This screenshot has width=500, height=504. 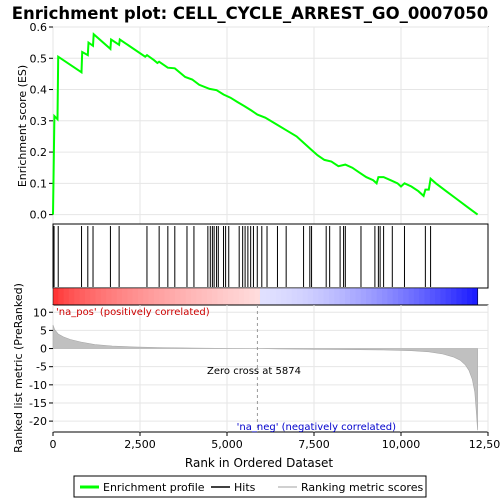 I want to click on metric-y-axis-label: Ranked list metric (PreRanked), so click(x=18, y=368).